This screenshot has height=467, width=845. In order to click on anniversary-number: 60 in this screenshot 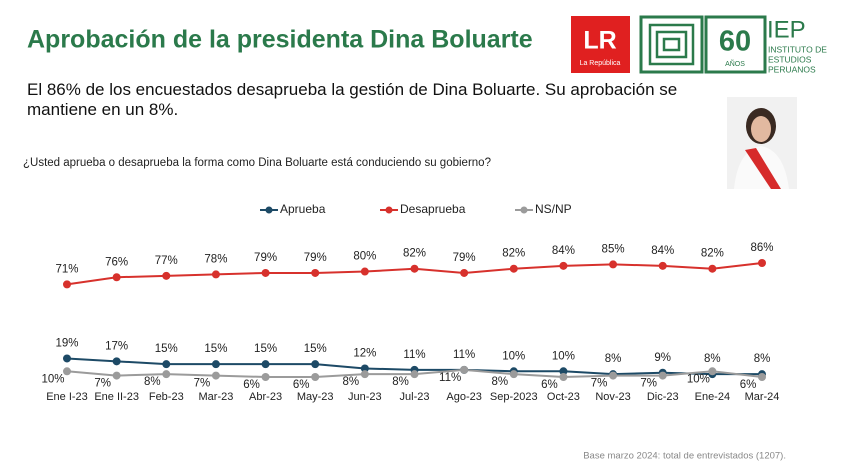, I will do `click(735, 42)`.